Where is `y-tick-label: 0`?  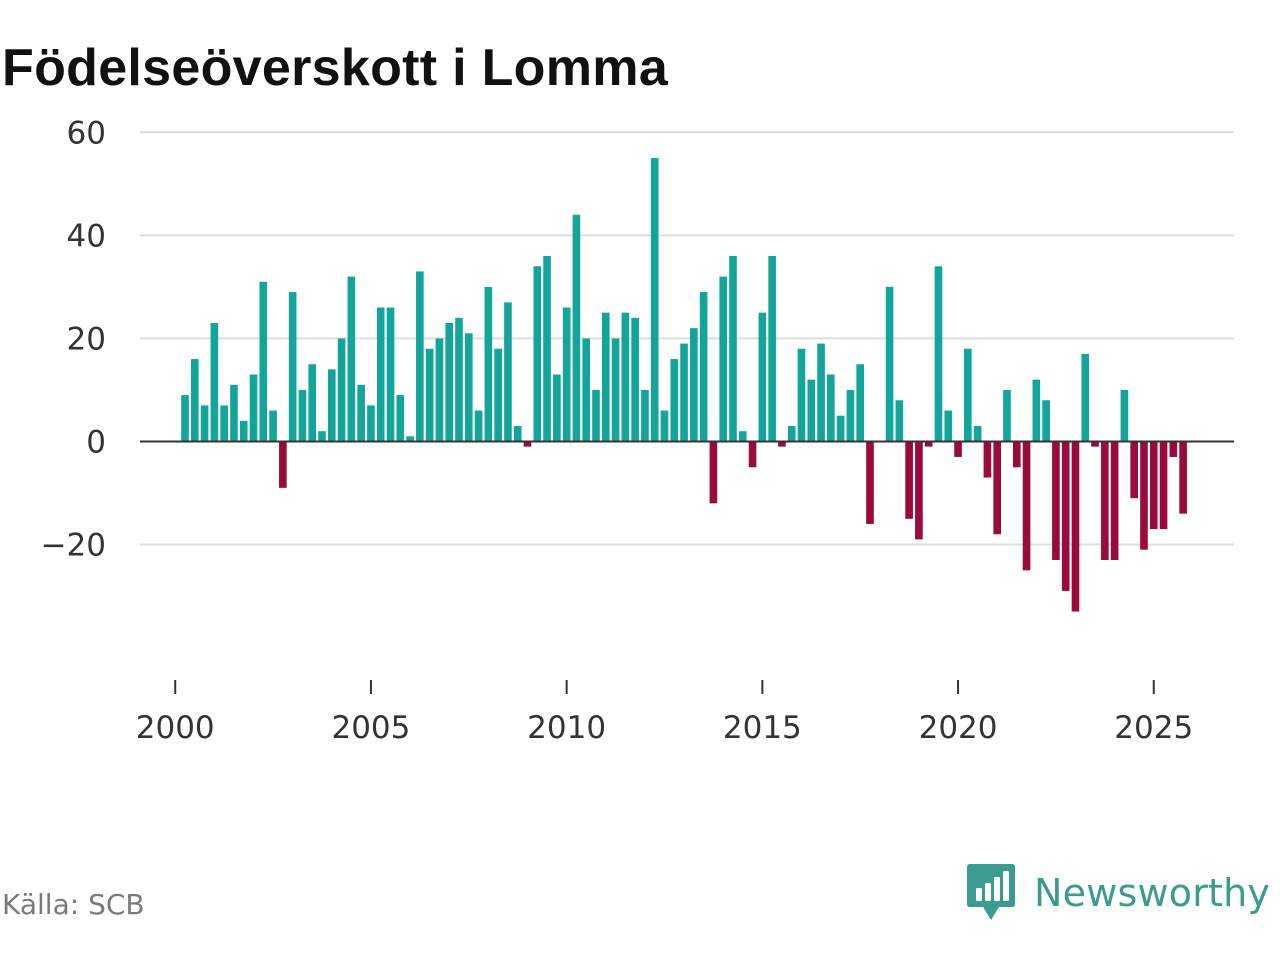
y-tick-label: 0 is located at coordinates (96, 442).